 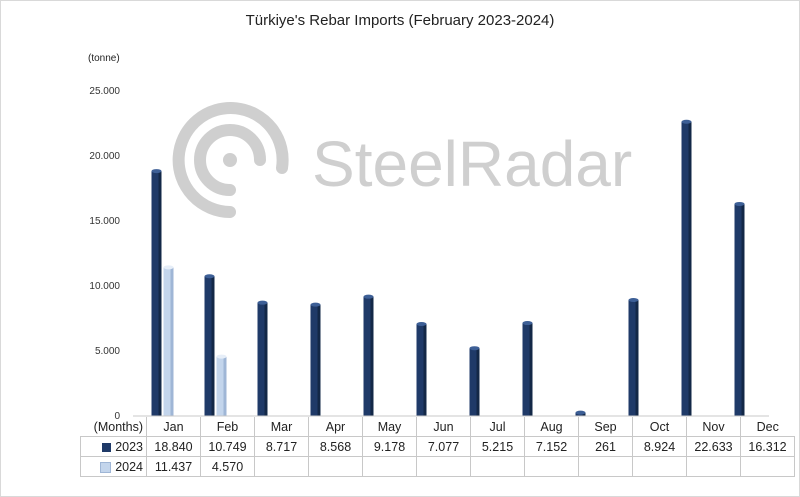 What do you see at coordinates (230, 160) in the screenshot?
I see `radar-logo-icon` at bounding box center [230, 160].